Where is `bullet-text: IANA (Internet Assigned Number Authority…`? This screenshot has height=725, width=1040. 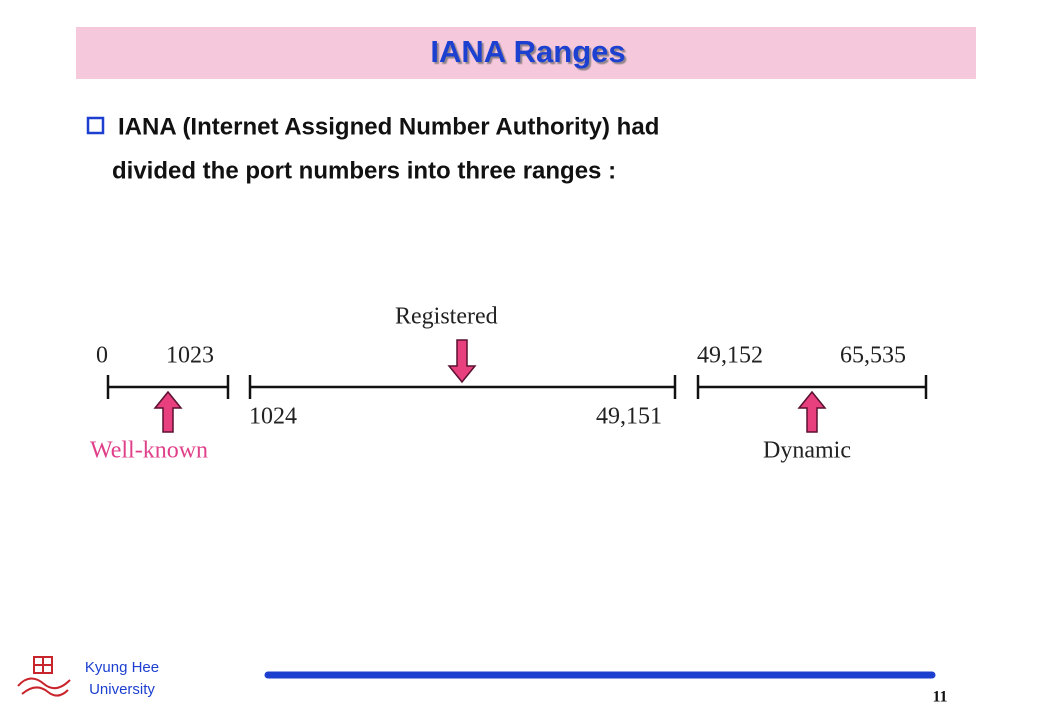
bullet-text: IANA (Internet Assigned Number Authority… is located at coordinates (388, 126).